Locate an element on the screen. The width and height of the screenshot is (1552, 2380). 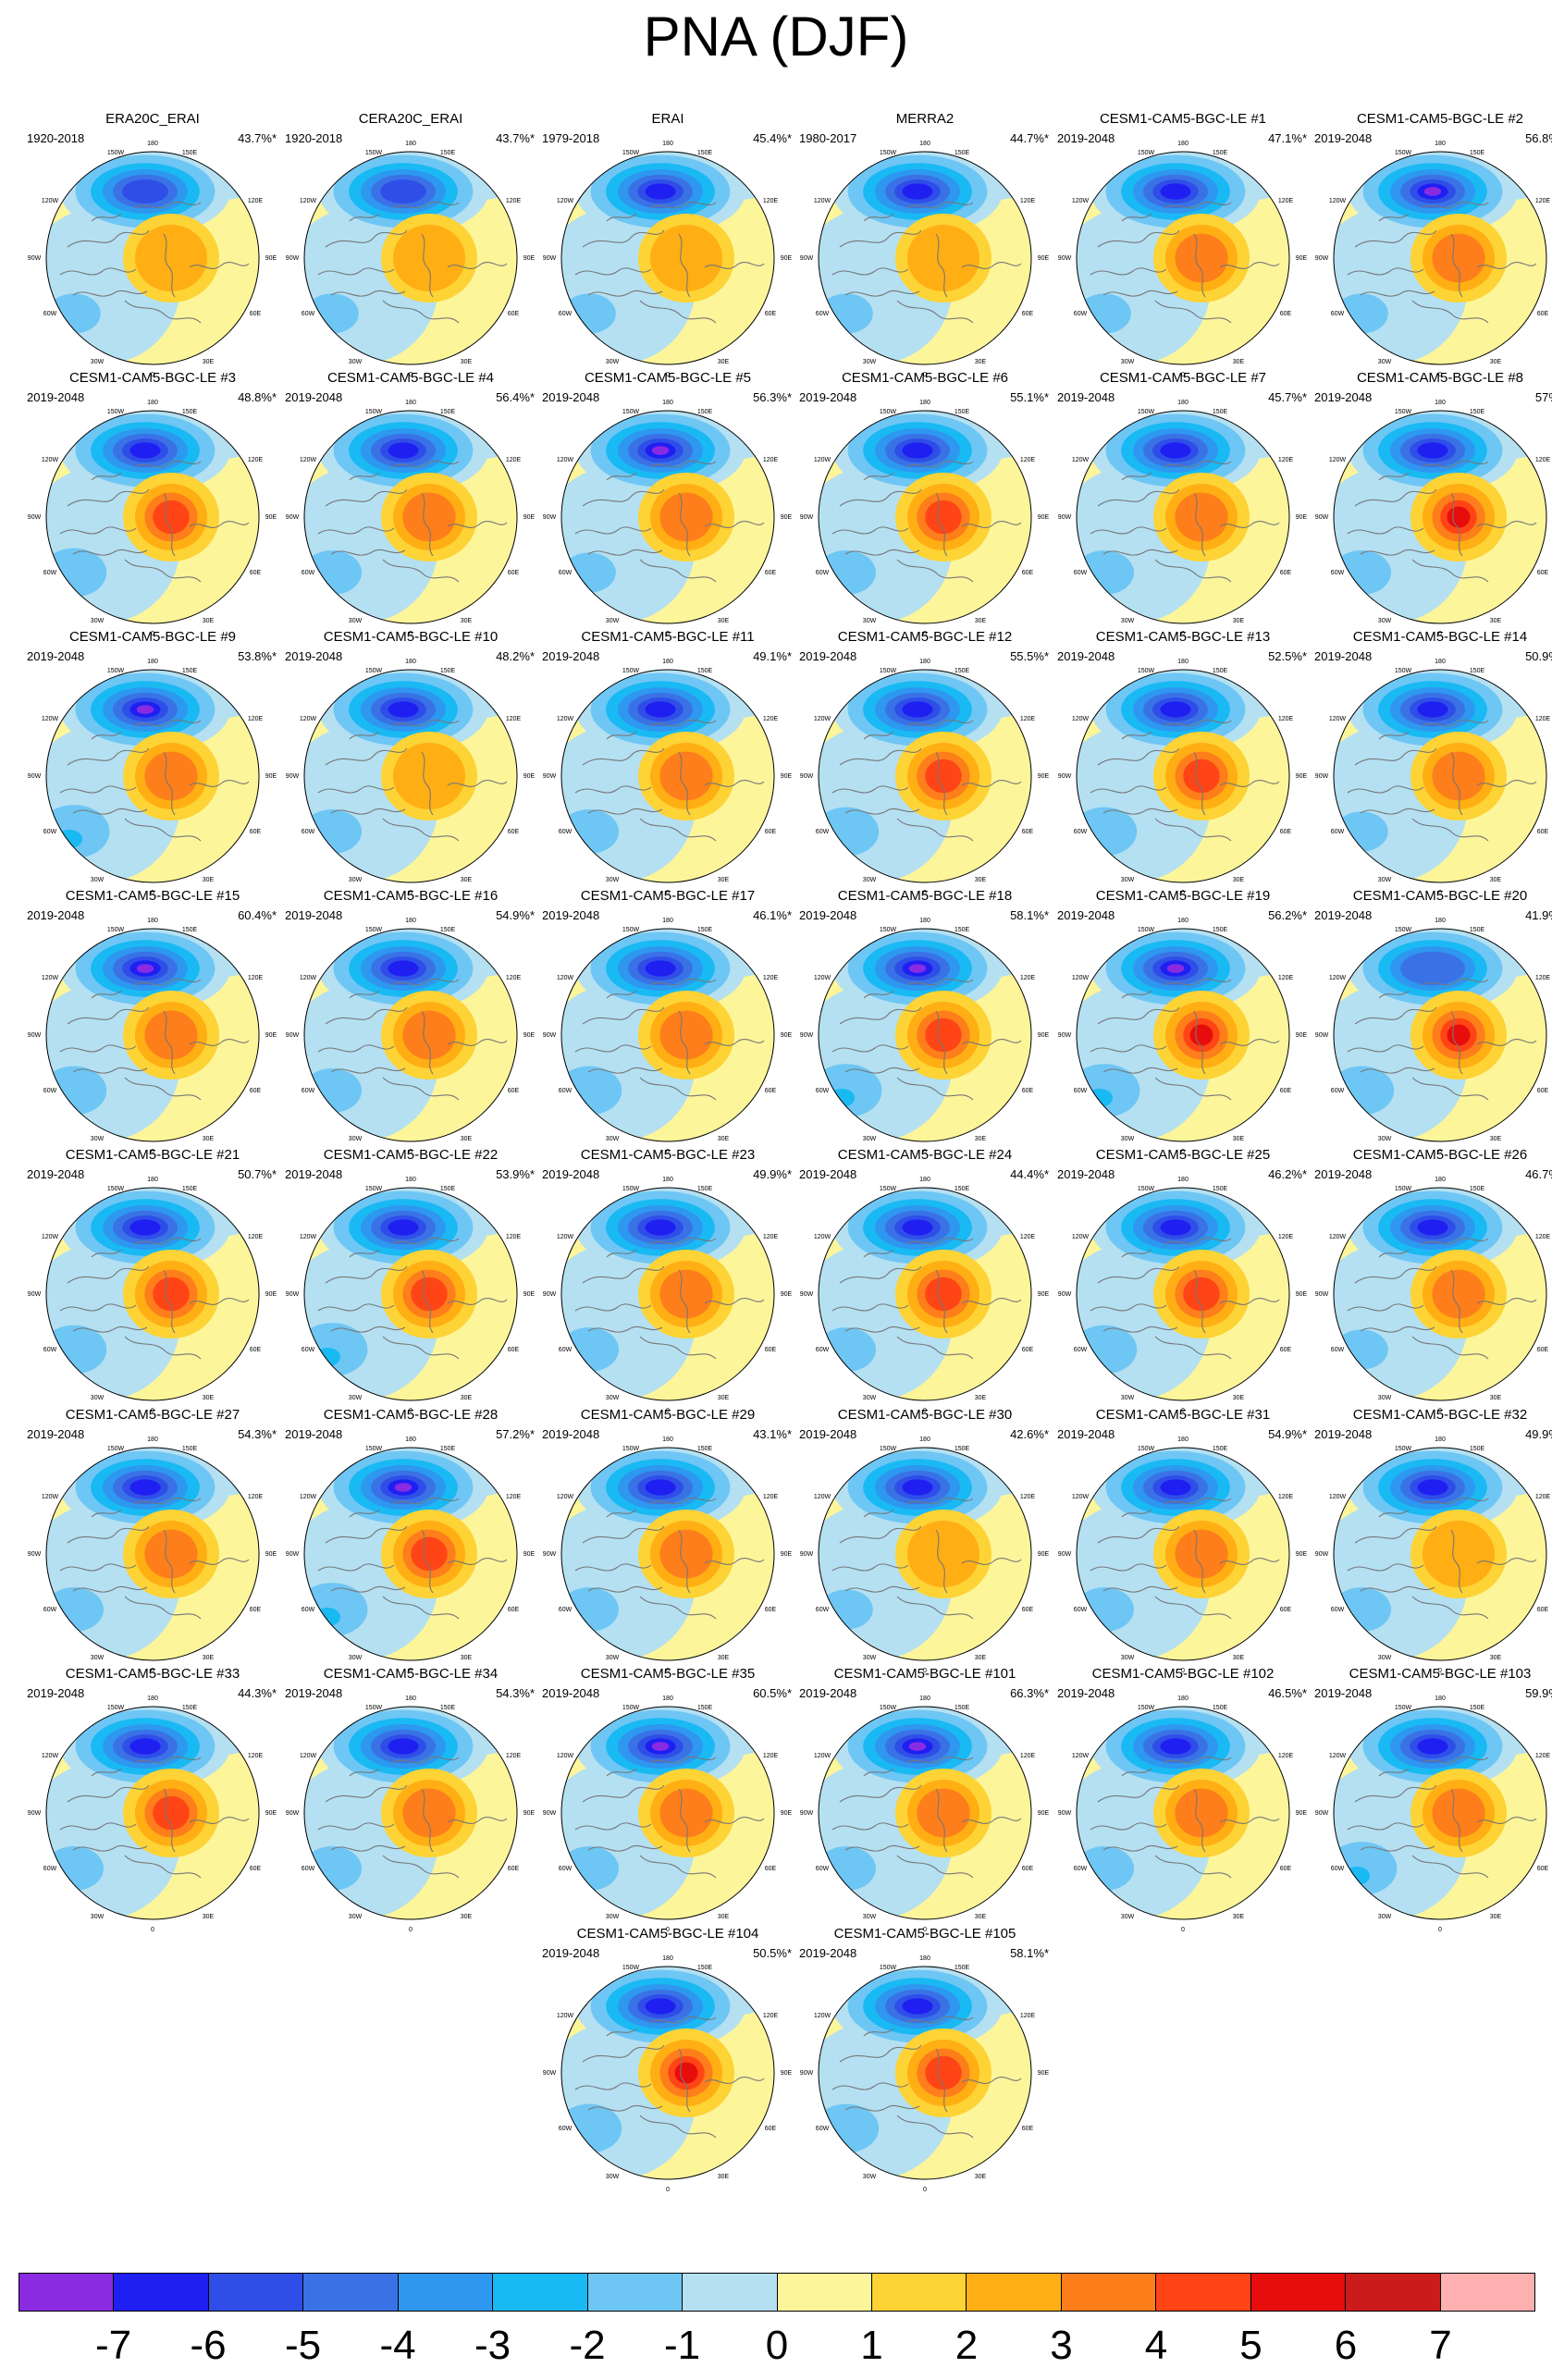
colorbar-tick-label: -4 is located at coordinates (397, 2345).